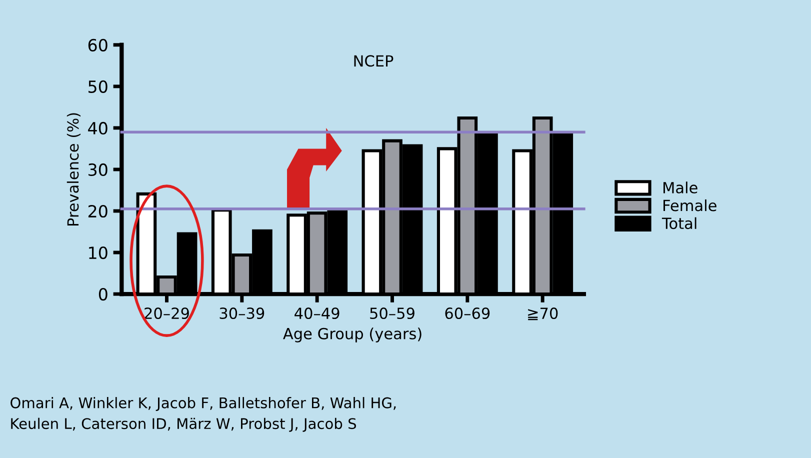  What do you see at coordinates (680, 188) in the screenshot?
I see `legend-label: Male` at bounding box center [680, 188].